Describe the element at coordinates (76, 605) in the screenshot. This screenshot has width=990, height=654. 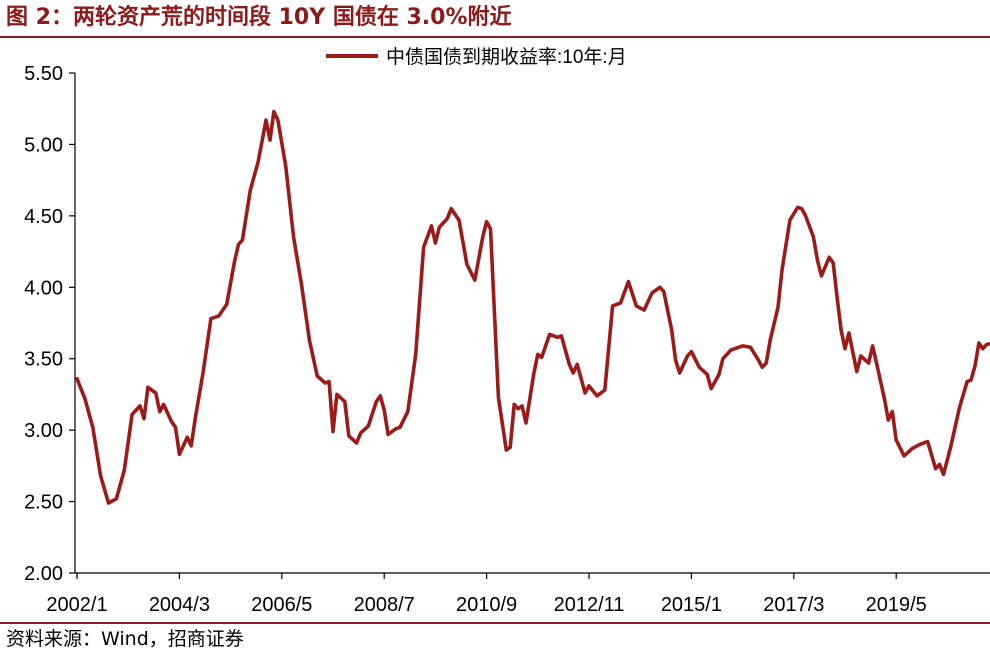
I see `x-tick-label: 2002/1` at that location.